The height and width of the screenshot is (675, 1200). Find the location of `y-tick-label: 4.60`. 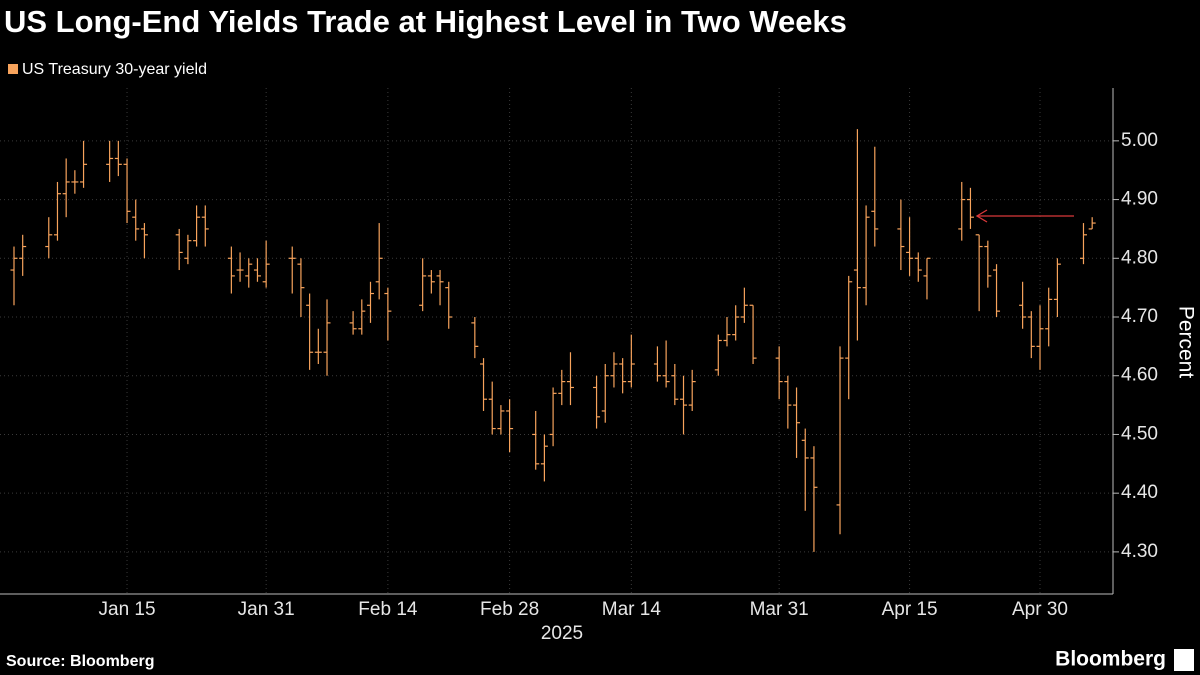

y-tick-label: 4.60 is located at coordinates (1139, 375).